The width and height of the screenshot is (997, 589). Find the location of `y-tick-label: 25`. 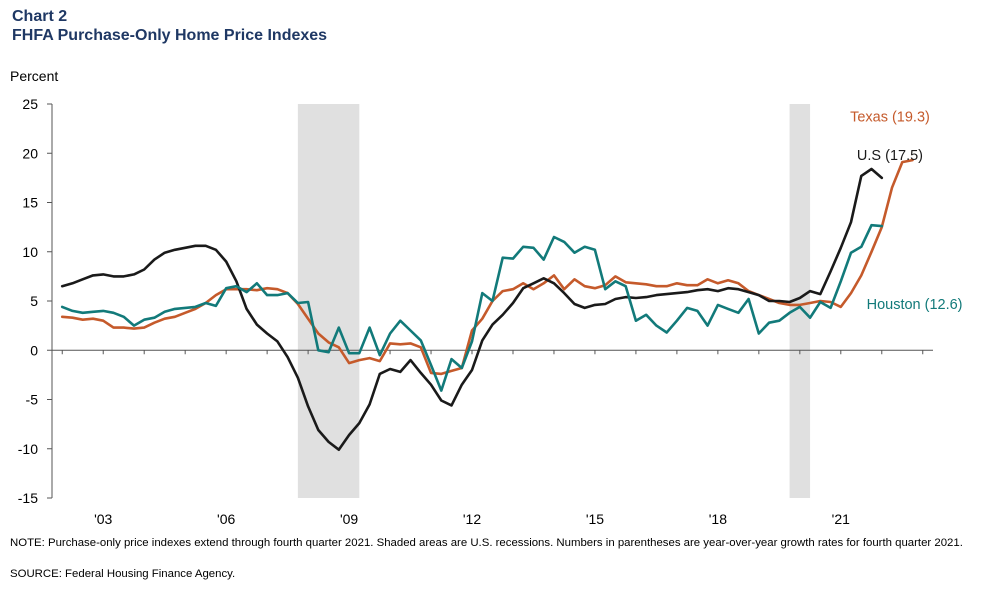

y-tick-label: 25 is located at coordinates (30, 104).